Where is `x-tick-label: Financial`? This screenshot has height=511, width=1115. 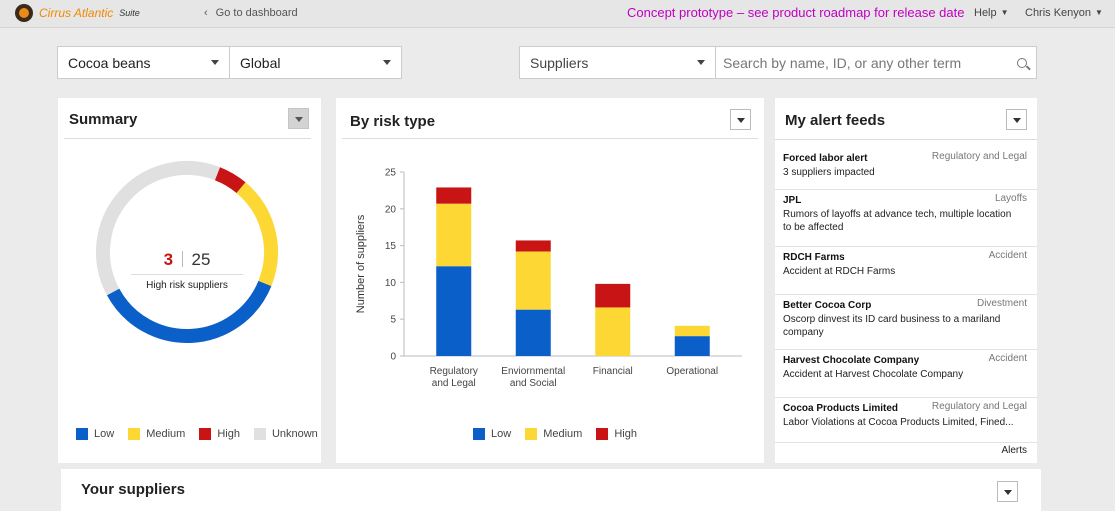 x-tick-label: Financial is located at coordinates (613, 371).